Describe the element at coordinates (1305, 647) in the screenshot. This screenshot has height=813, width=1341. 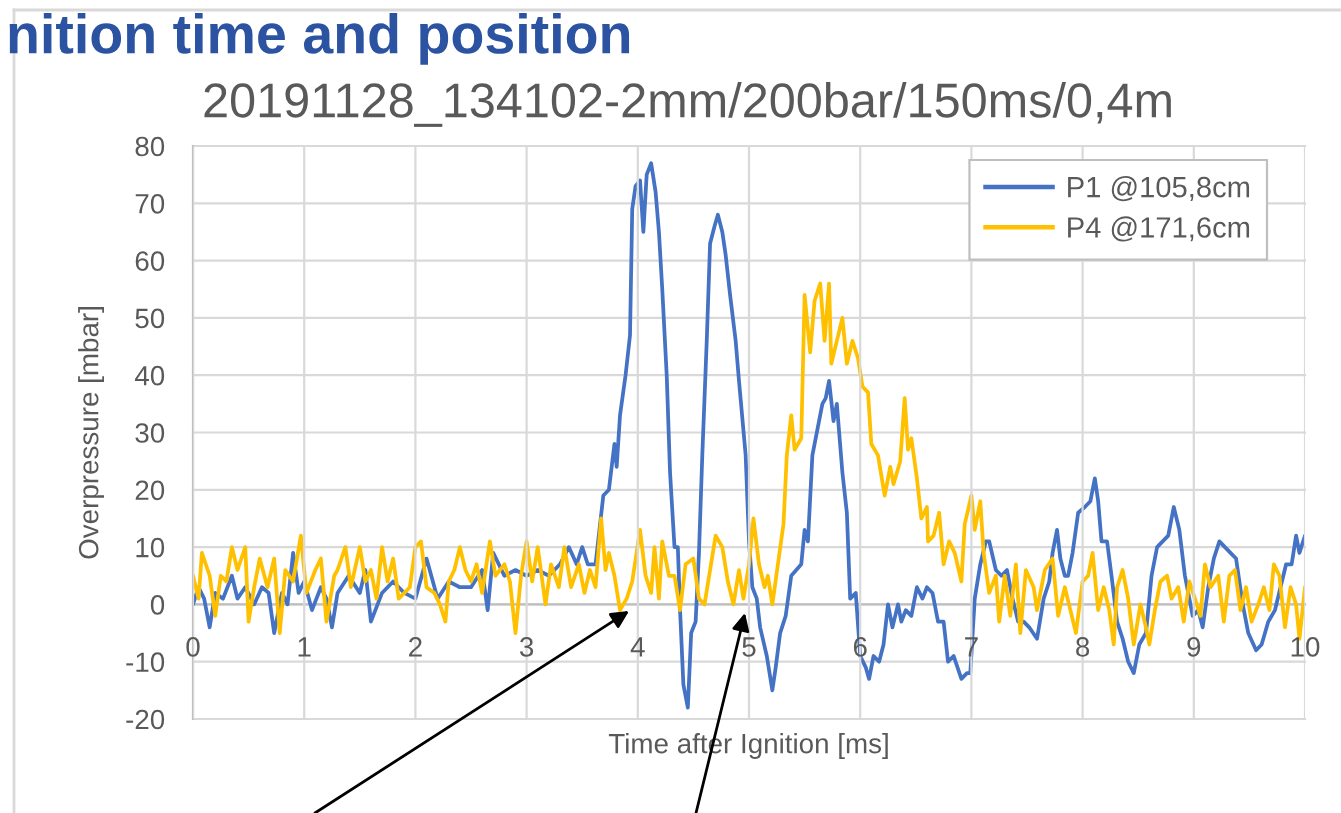
I see `x-tick-label: 10` at that location.